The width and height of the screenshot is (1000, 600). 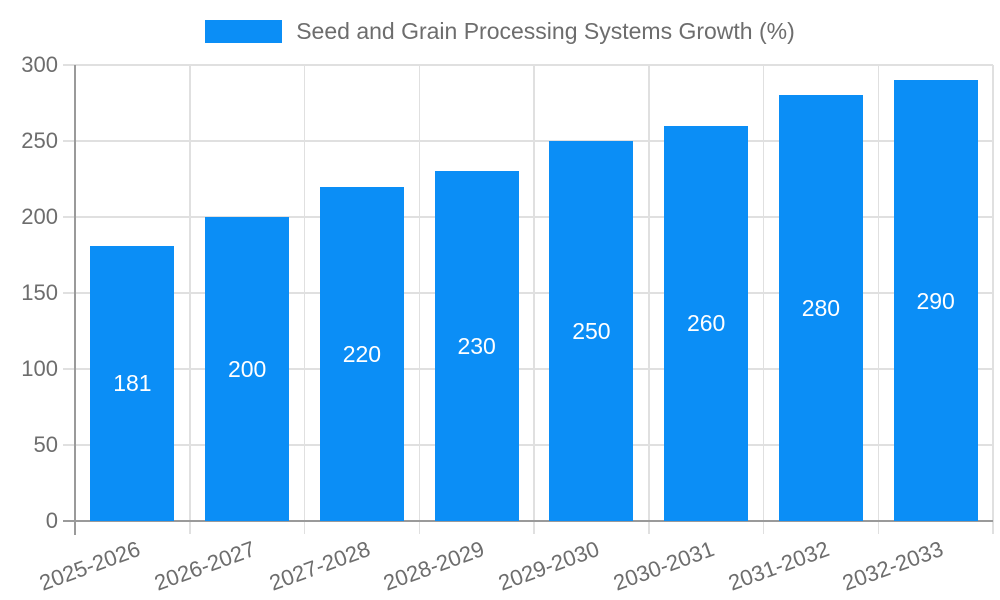 I want to click on bar-value-label: 260, so click(x=706, y=323).